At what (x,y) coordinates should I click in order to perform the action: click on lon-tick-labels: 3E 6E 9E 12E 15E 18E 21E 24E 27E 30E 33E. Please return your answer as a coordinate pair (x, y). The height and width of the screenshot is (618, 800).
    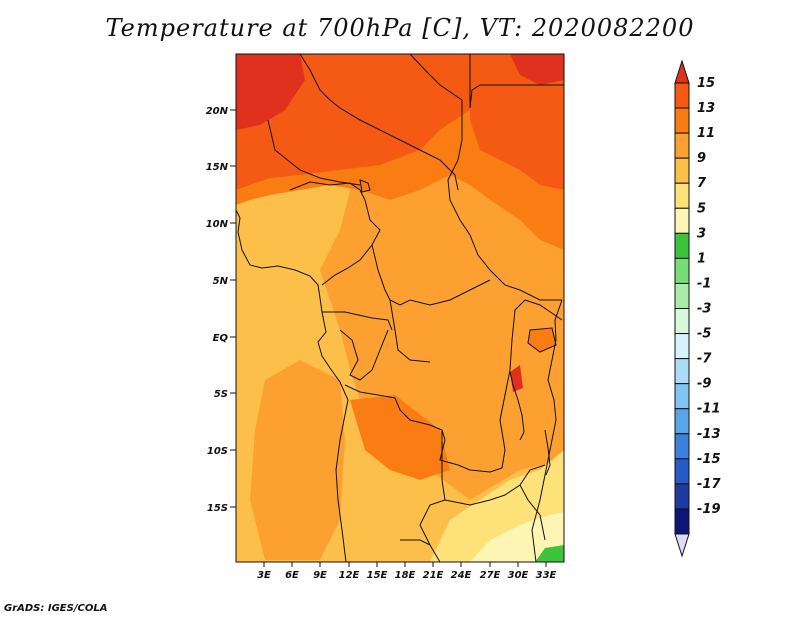
    Looking at the image, I should click on (406, 575).